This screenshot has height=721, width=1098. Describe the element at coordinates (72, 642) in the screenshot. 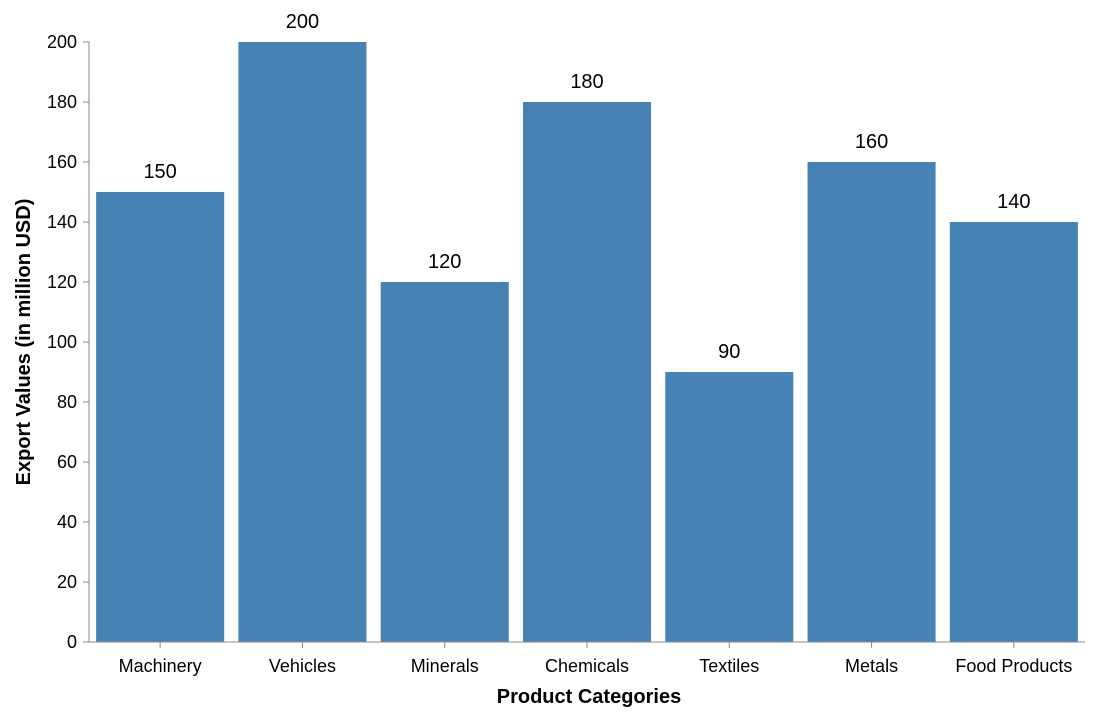

I see `y-tick-label-0: 0` at that location.